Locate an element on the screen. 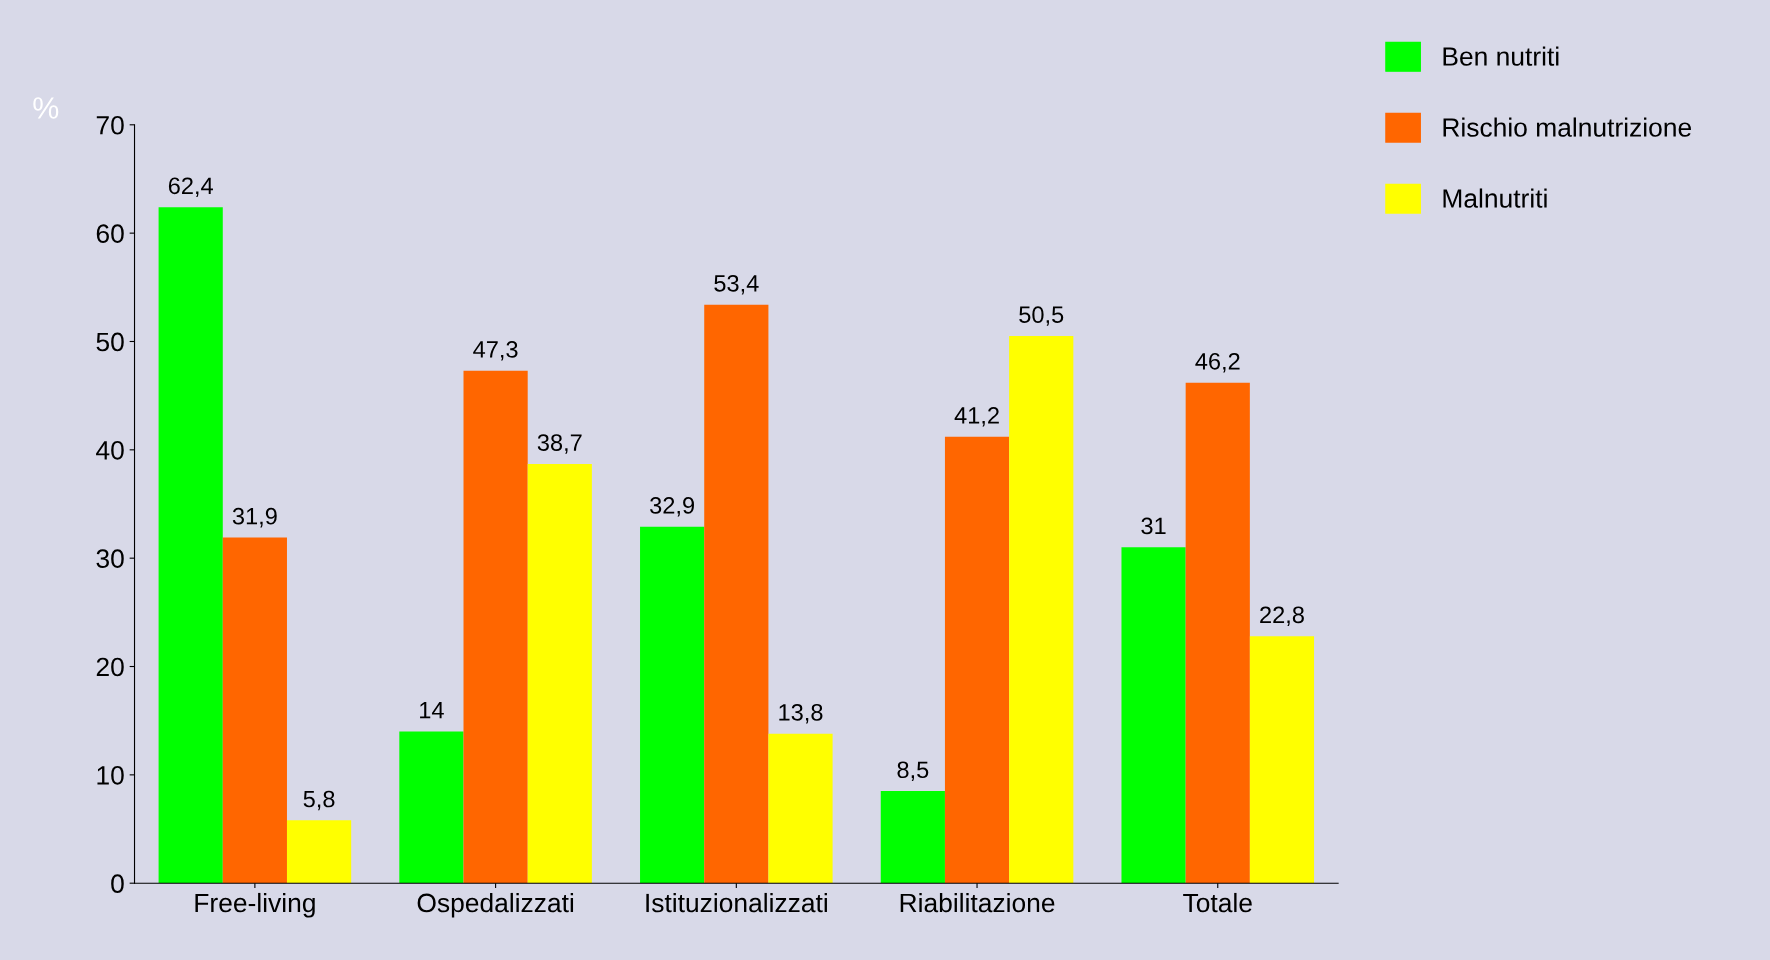  x-tick-label: Istituzionalizzati is located at coordinates (736, 902).